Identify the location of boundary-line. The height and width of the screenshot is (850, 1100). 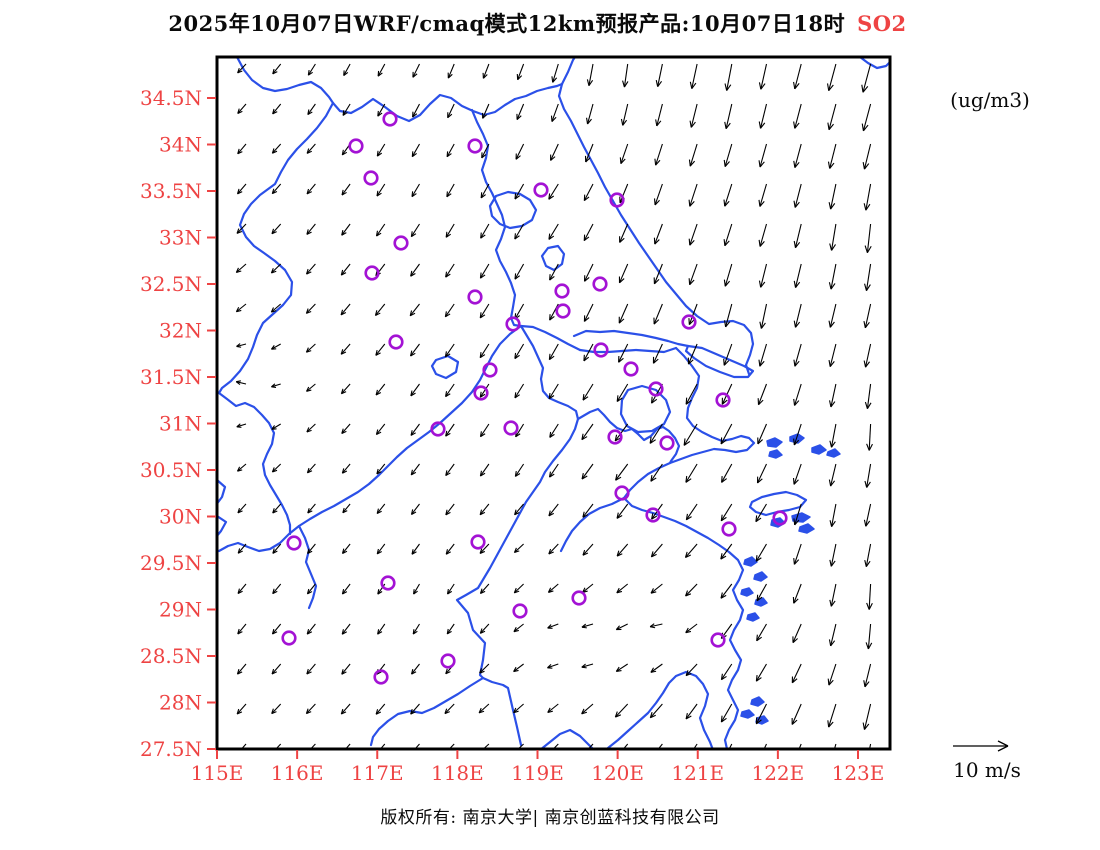
(400, 90).